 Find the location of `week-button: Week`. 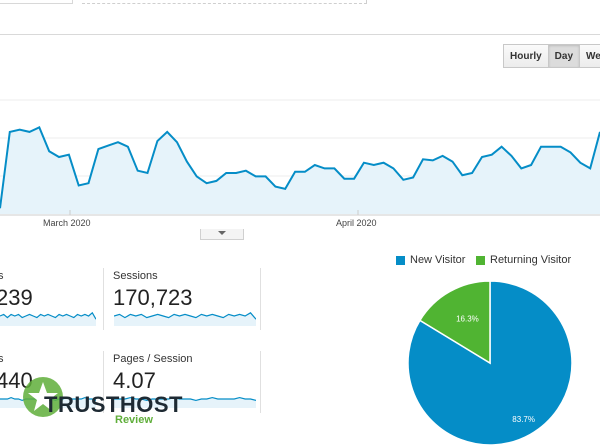

week-button: Week is located at coordinates (590, 56).